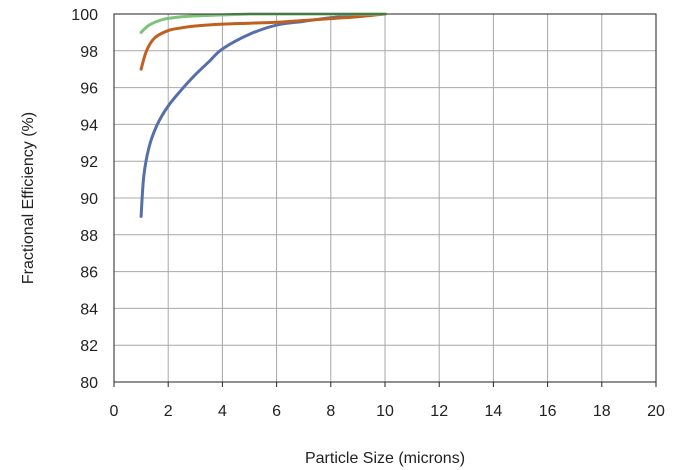 The height and width of the screenshot is (470, 690). What do you see at coordinates (548, 411) in the screenshot?
I see `x-tick-label: 16` at bounding box center [548, 411].